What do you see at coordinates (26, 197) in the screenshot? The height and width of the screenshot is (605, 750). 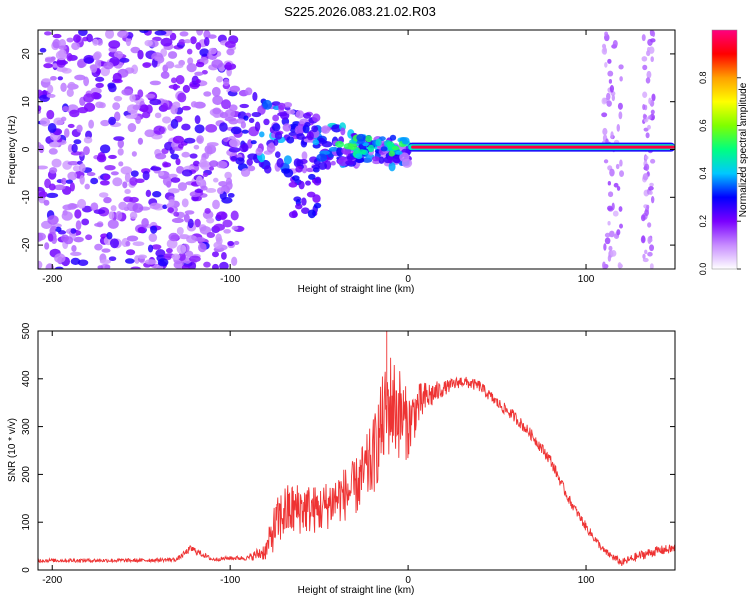 I see `spectrogram-y-tick-label: -10` at bounding box center [26, 197].